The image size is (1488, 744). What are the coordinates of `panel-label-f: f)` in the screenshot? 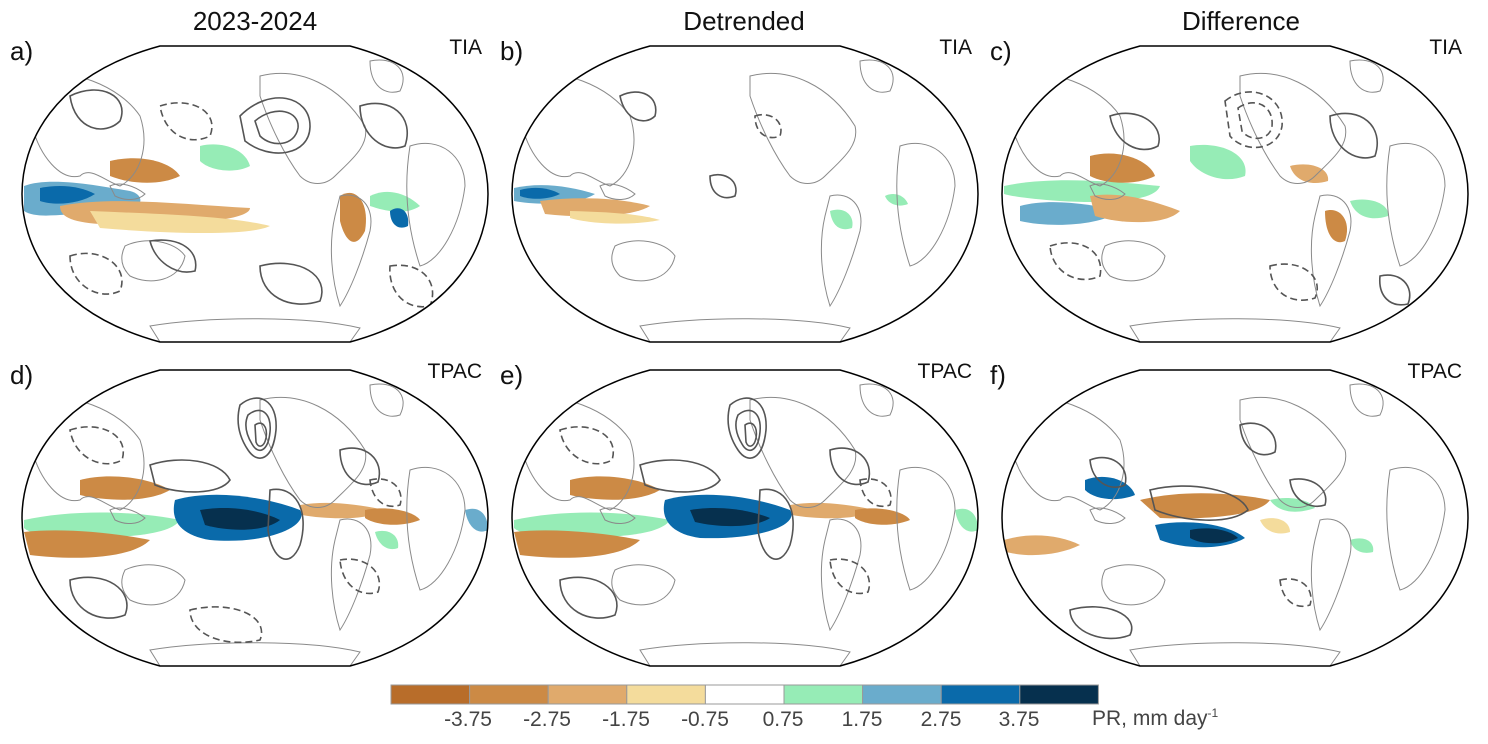 It's located at (998, 375).